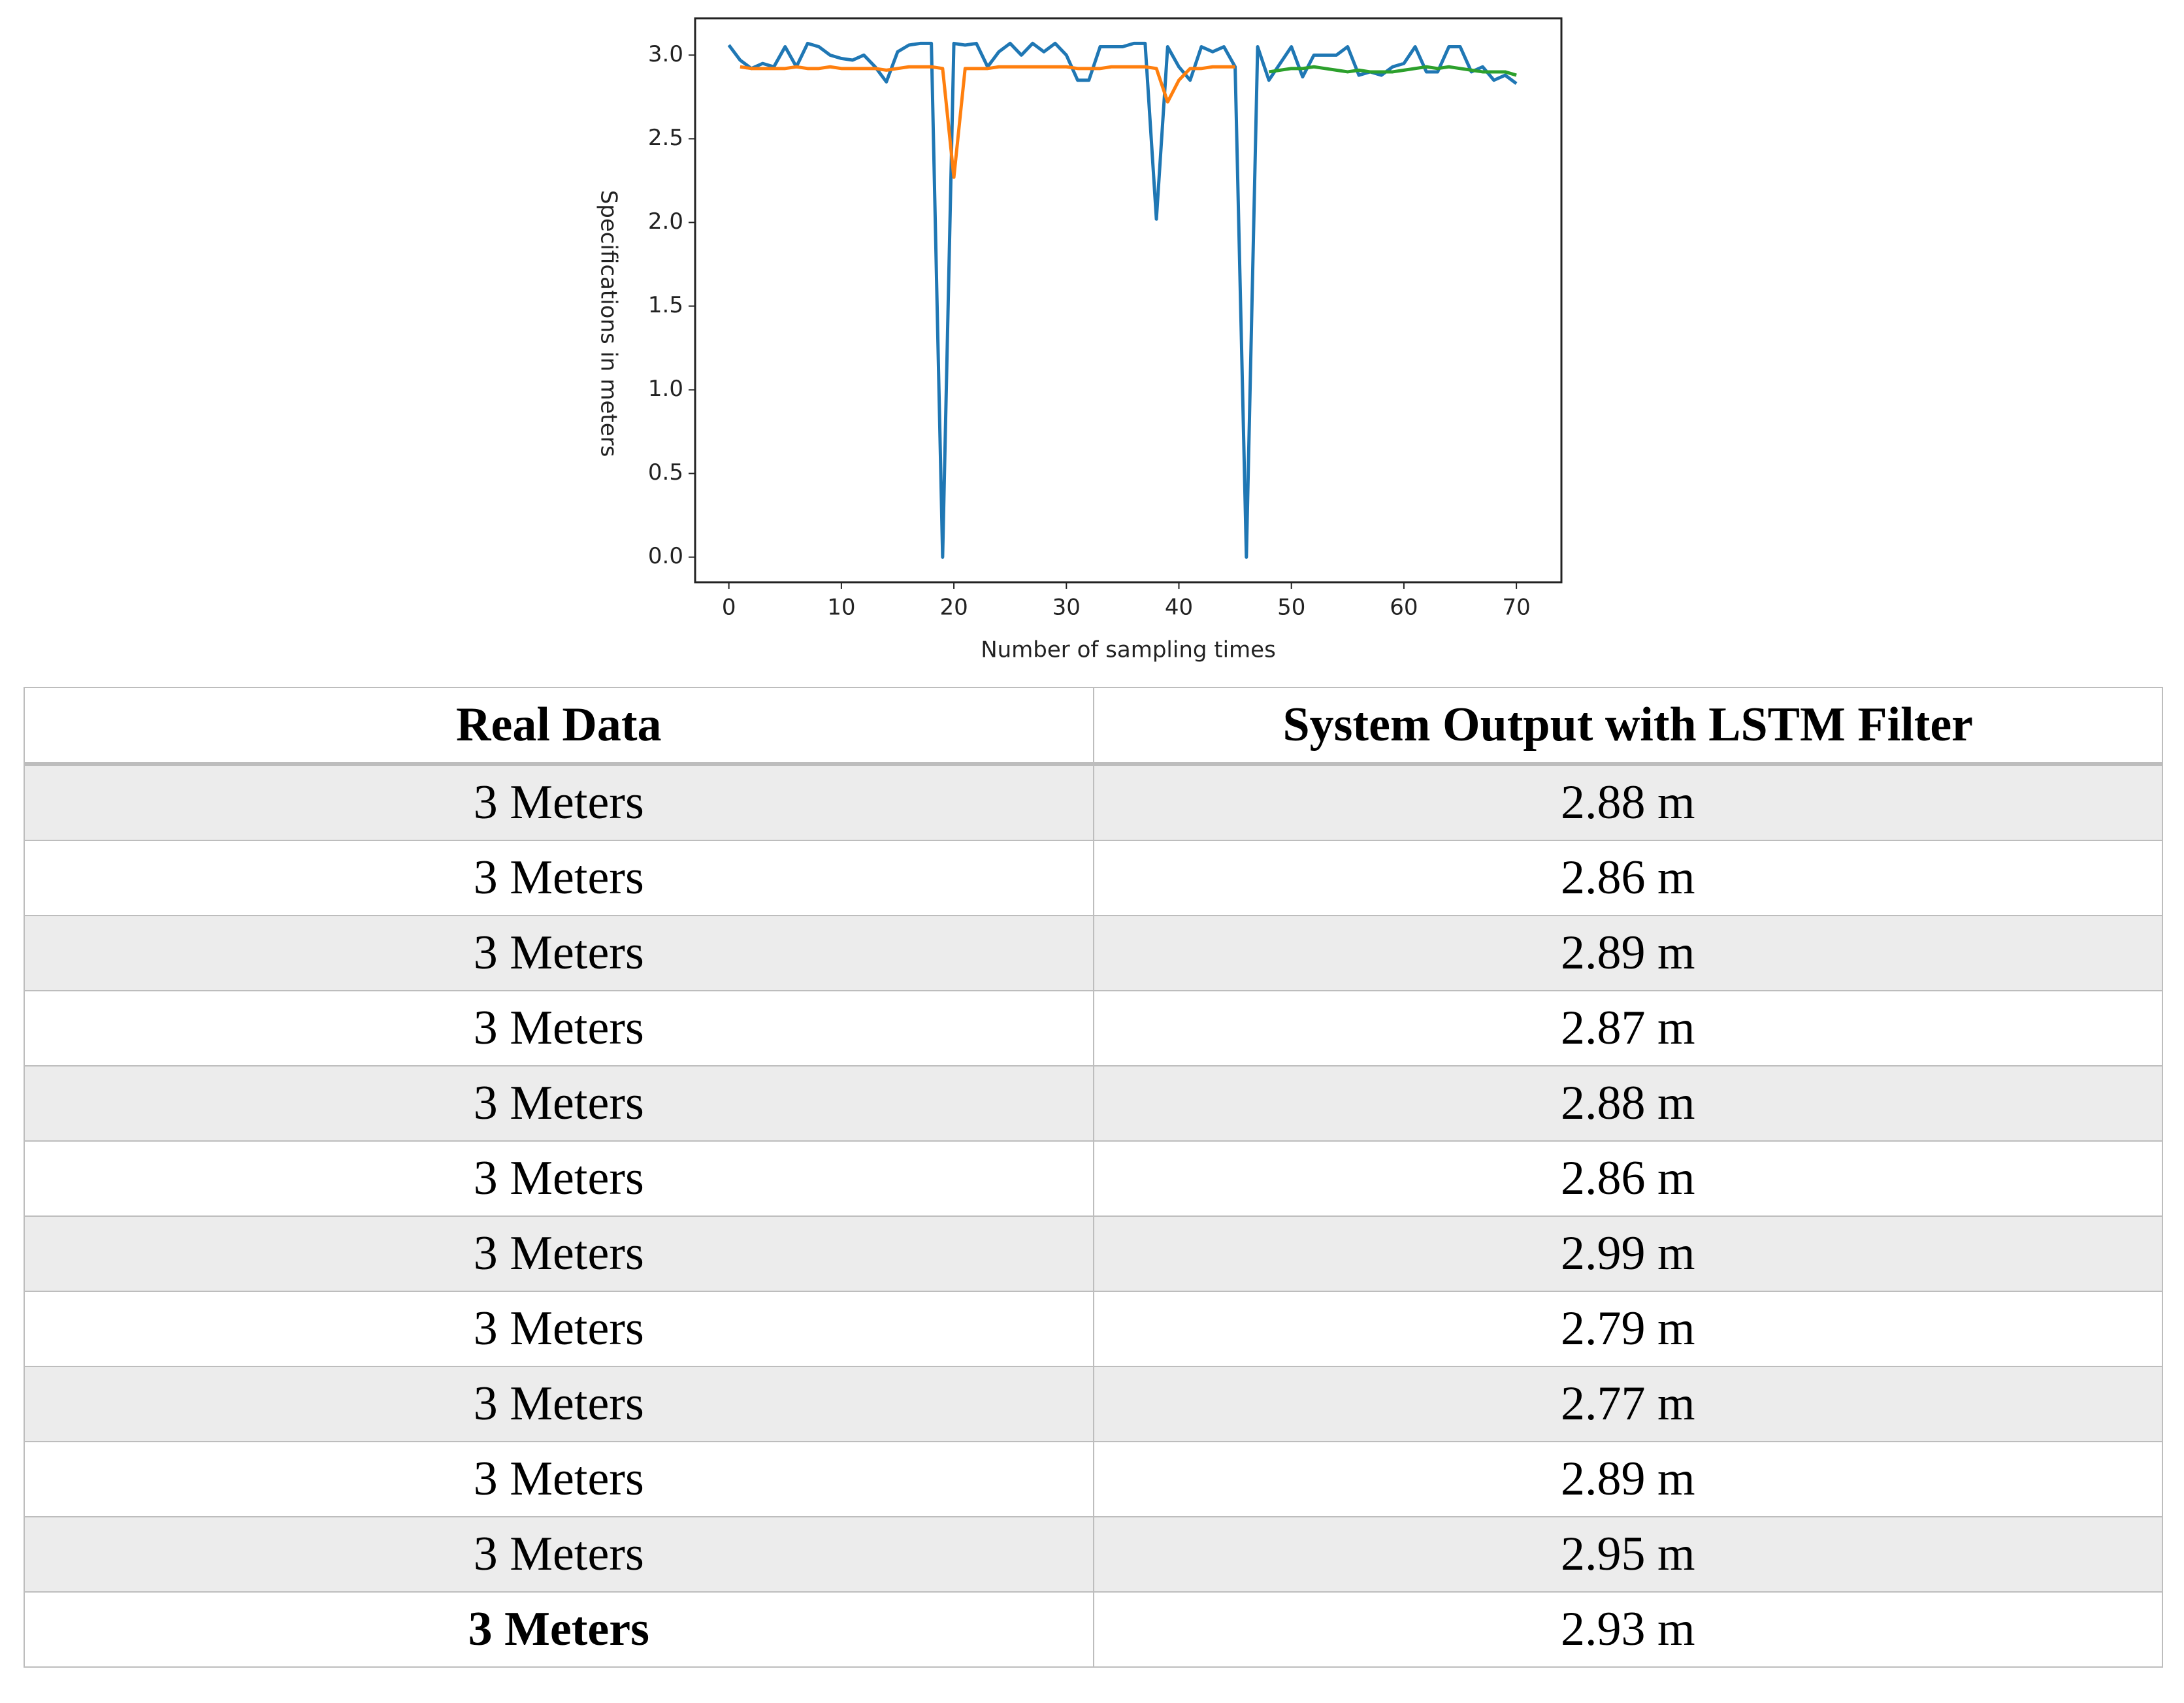  Describe the element at coordinates (665, 556) in the screenshot. I see `y-tick-label: 0.0` at that location.